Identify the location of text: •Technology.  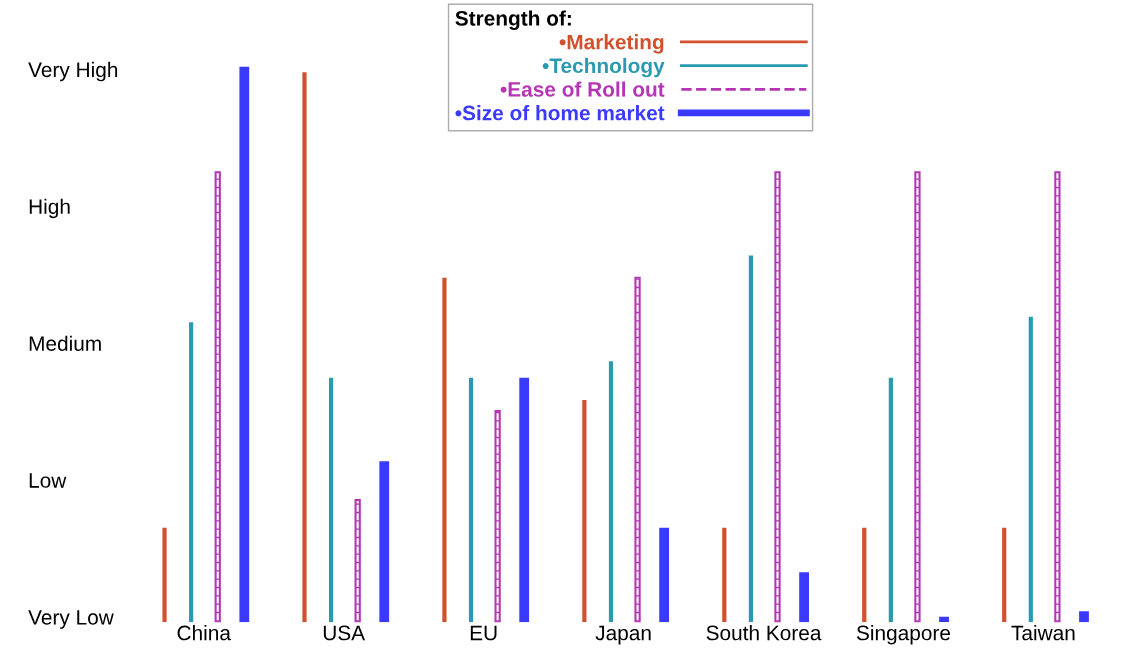
(603, 67).